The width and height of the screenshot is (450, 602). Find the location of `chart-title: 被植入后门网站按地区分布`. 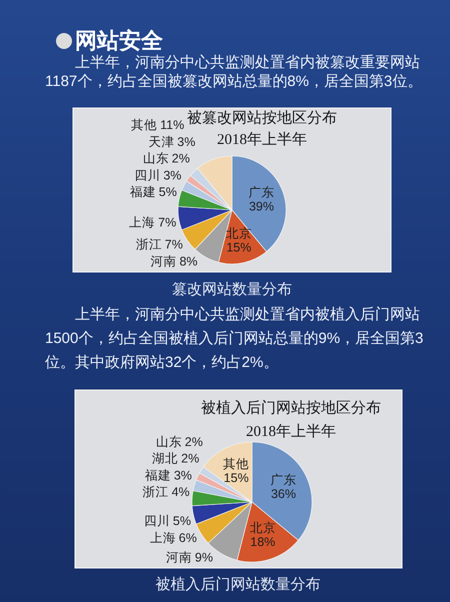

chart-title: 被植入后门网站按地区分布 is located at coordinates (291, 408).